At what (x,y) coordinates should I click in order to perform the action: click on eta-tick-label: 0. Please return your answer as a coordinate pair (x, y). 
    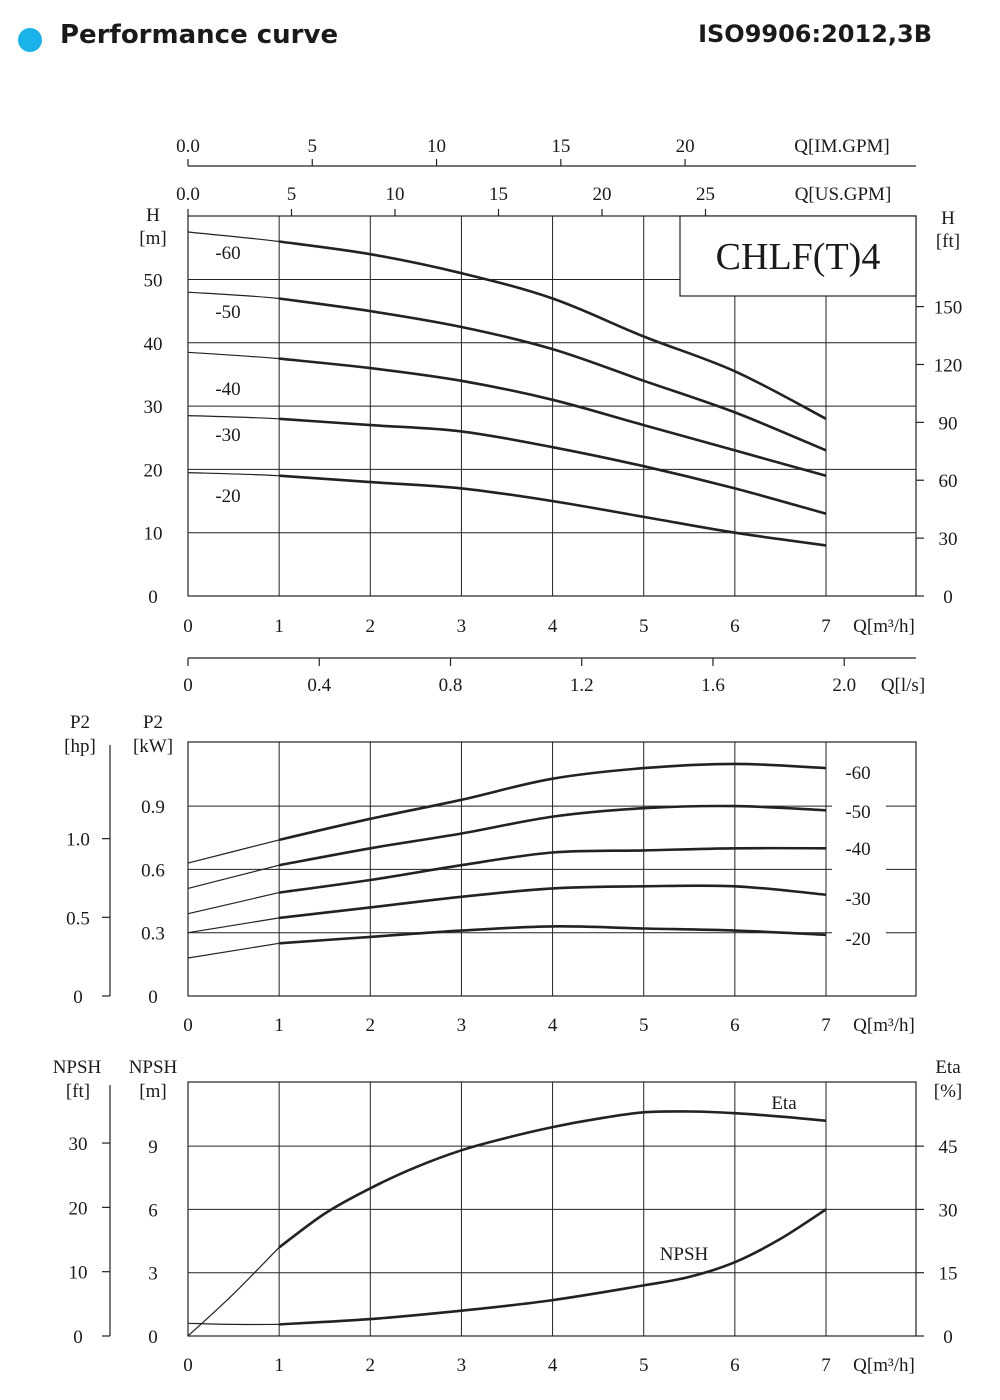
    Looking at the image, I should click on (948, 1337).